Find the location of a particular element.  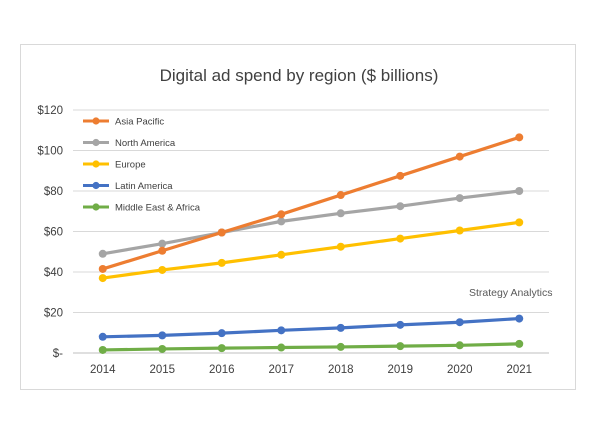

y-tick-label: $60 is located at coordinates (53, 233).